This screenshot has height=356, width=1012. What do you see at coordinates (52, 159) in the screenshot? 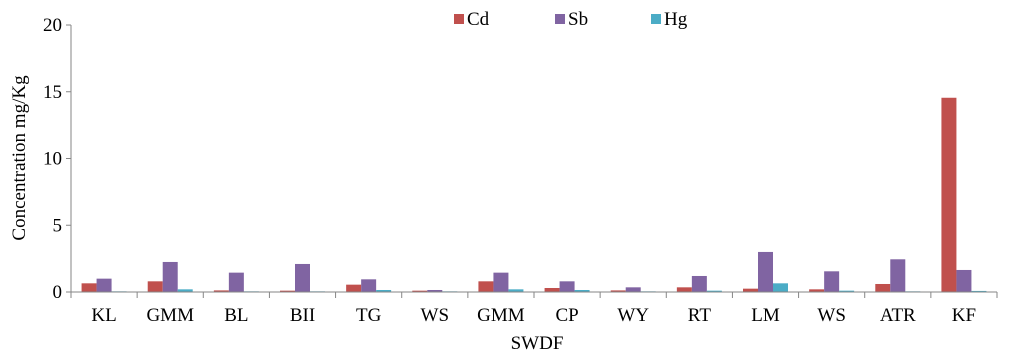
I see `y-tick-label: 10` at bounding box center [52, 159].